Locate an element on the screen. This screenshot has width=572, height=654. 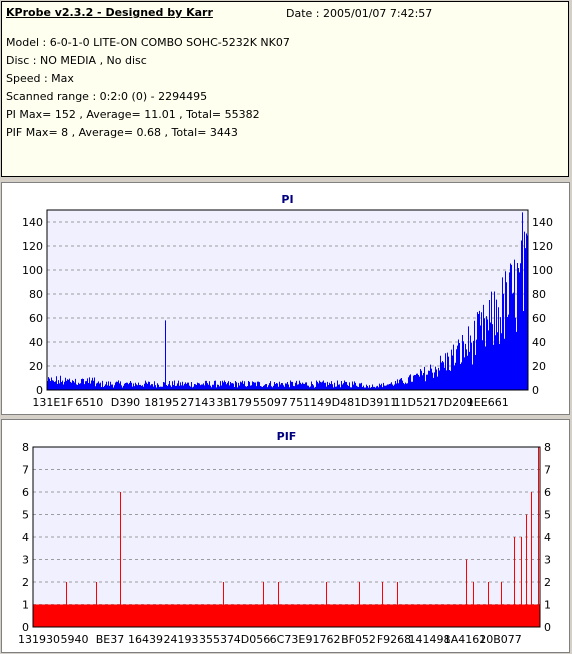
pif-xtick-label: 141498 is located at coordinates (430, 639).